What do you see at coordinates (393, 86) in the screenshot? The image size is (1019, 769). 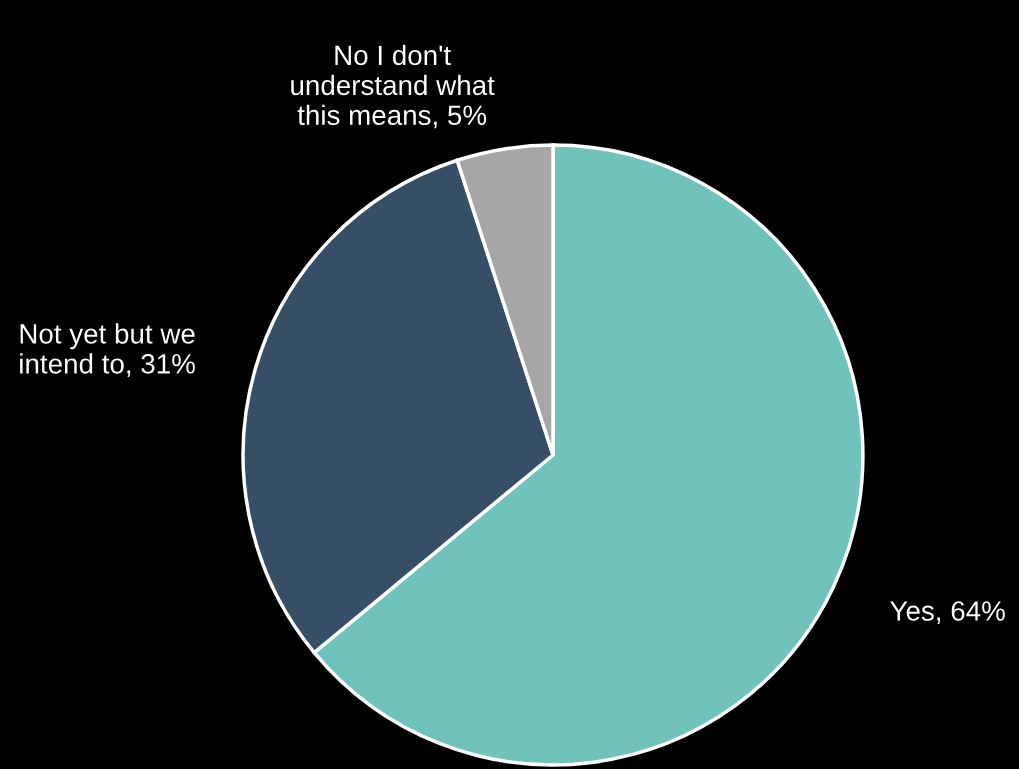 I see `slice-label: No I don't understand what this means, 5%` at bounding box center [393, 86].